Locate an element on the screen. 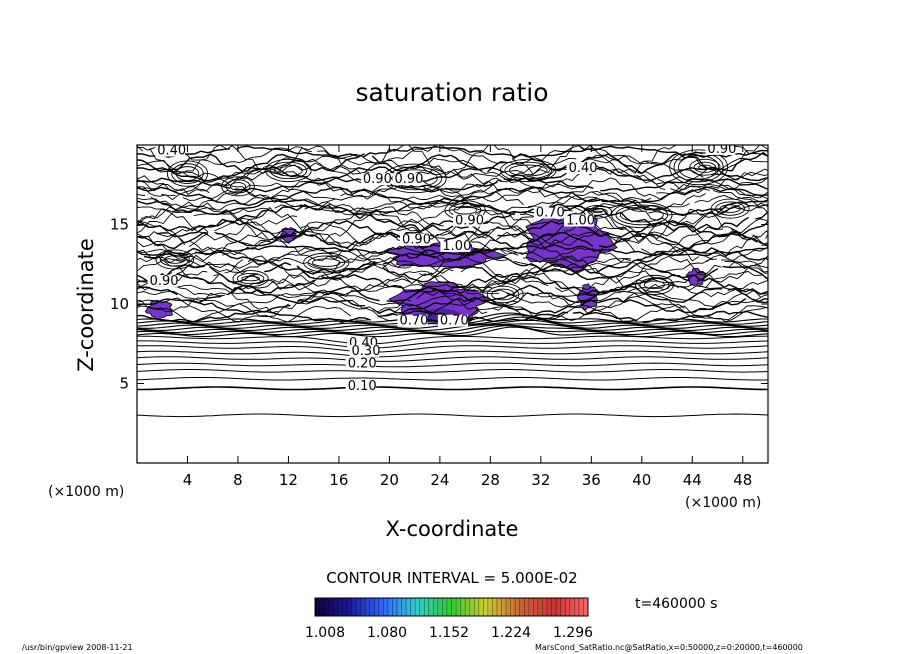 The image size is (904, 654). colorbar-tick-label: 1.008 is located at coordinates (325, 633).